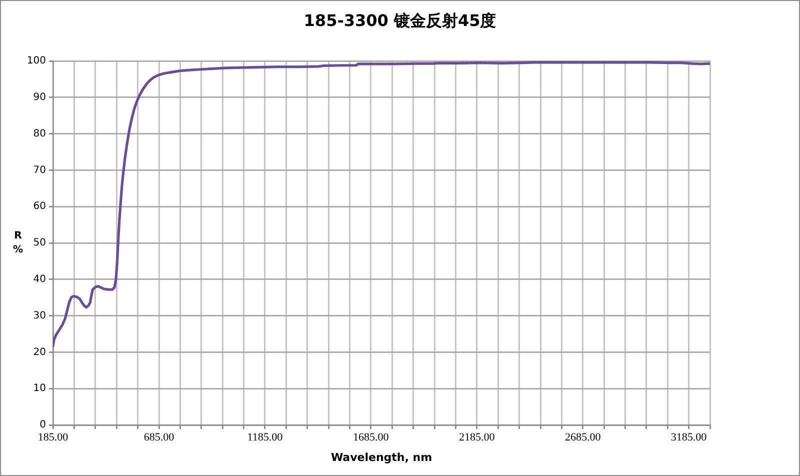  Describe the element at coordinates (18, 243) in the screenshot. I see `y-axis-title: R %` at that location.